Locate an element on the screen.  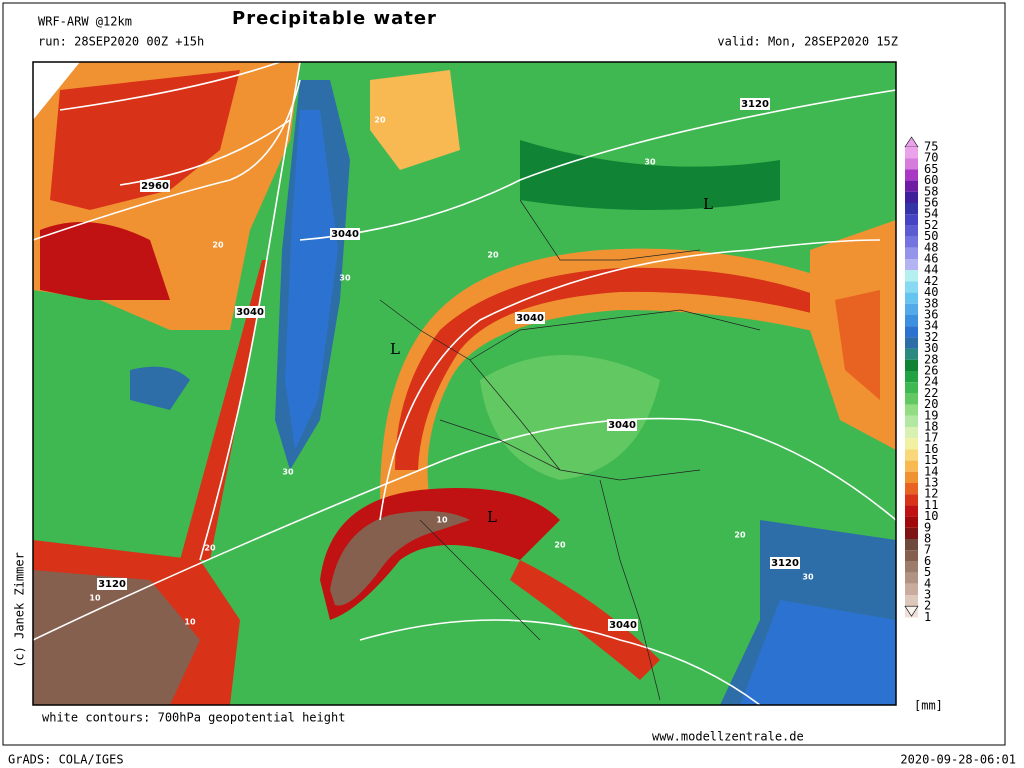
colorbar-label: 14 is located at coordinates (931, 471).